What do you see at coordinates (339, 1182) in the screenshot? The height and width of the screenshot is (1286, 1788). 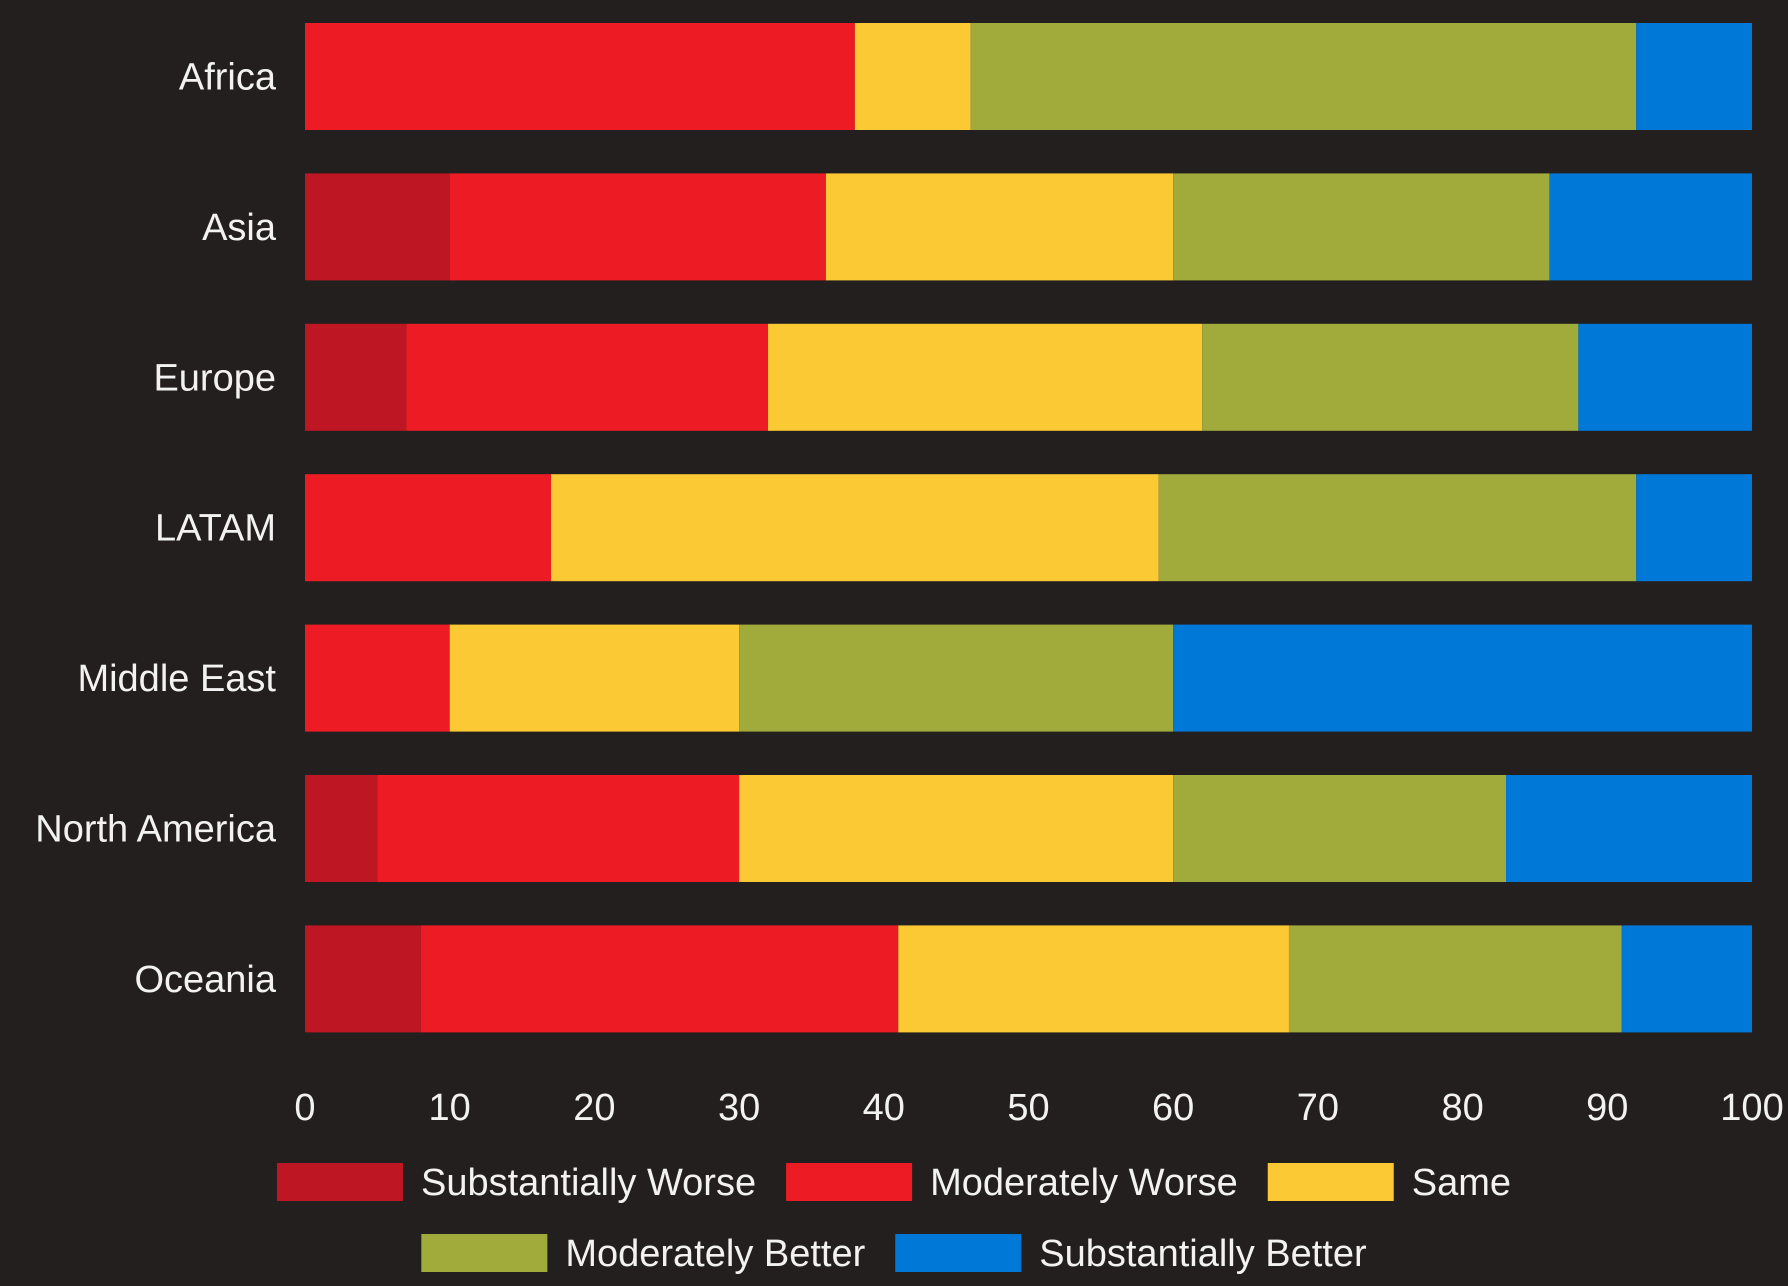 I see `legend-swatch-substantially-worse` at bounding box center [339, 1182].